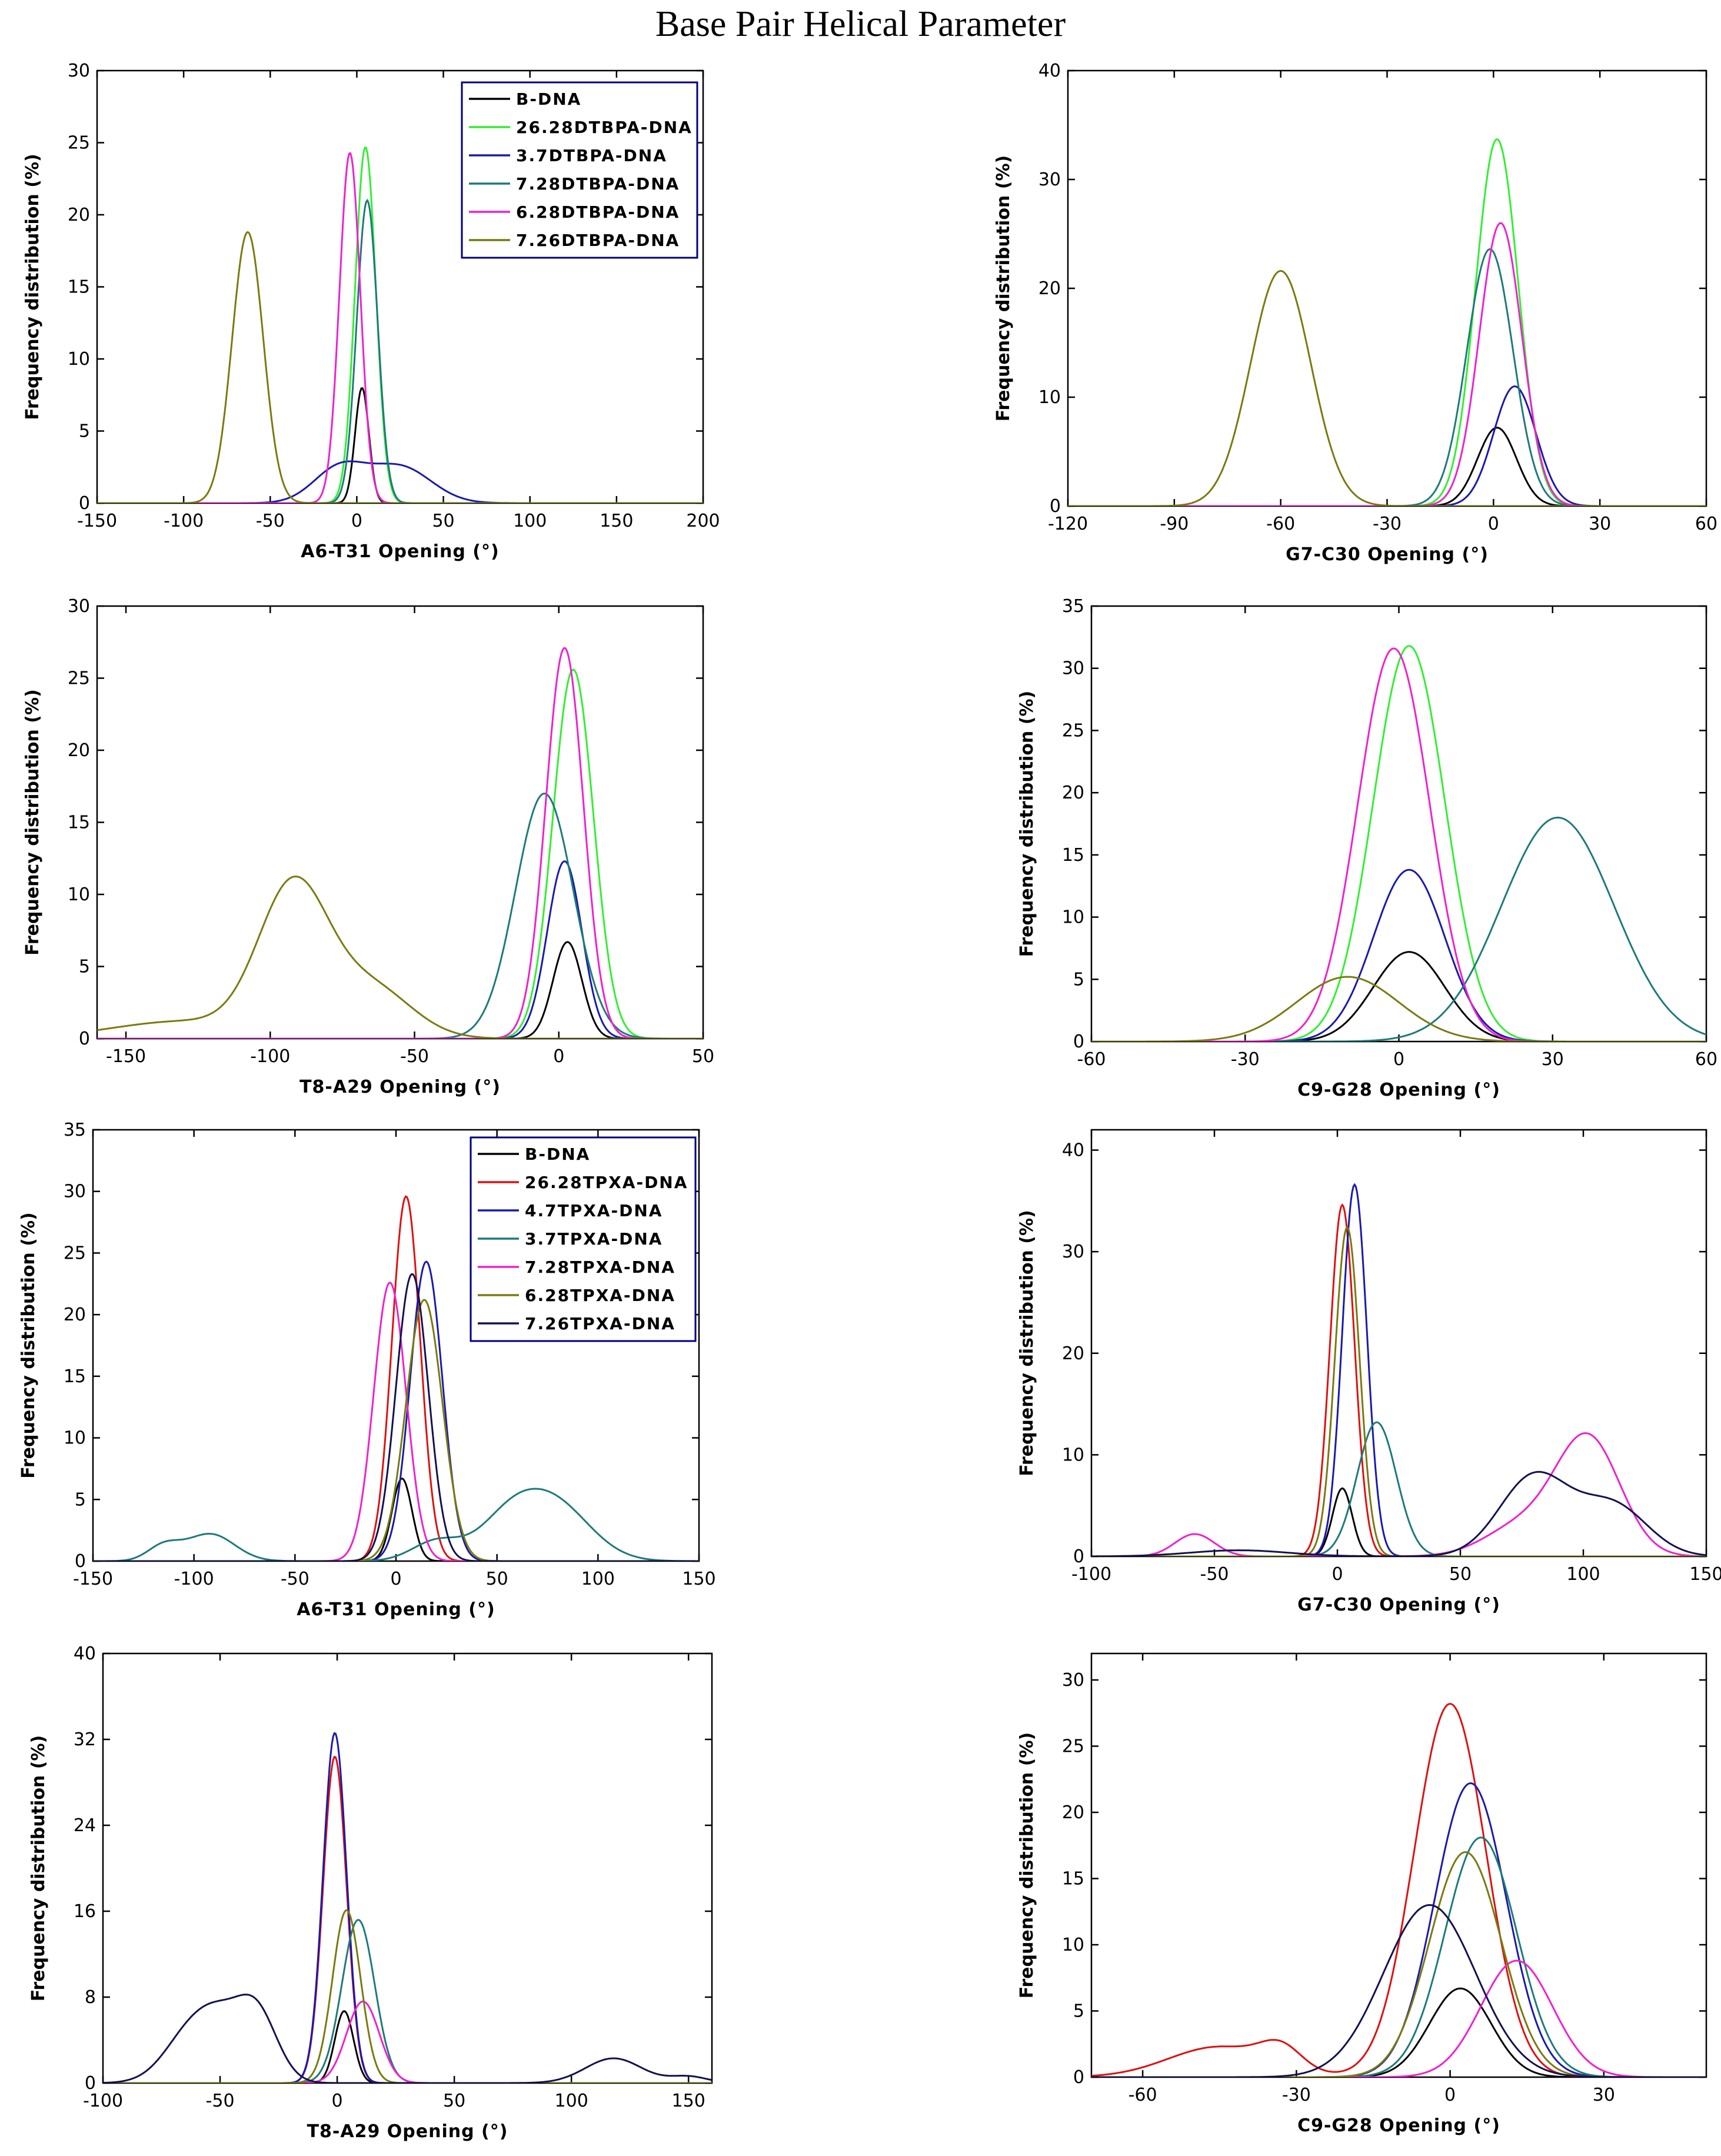  Describe the element at coordinates (579, 170) in the screenshot. I see `legend-box` at that location.